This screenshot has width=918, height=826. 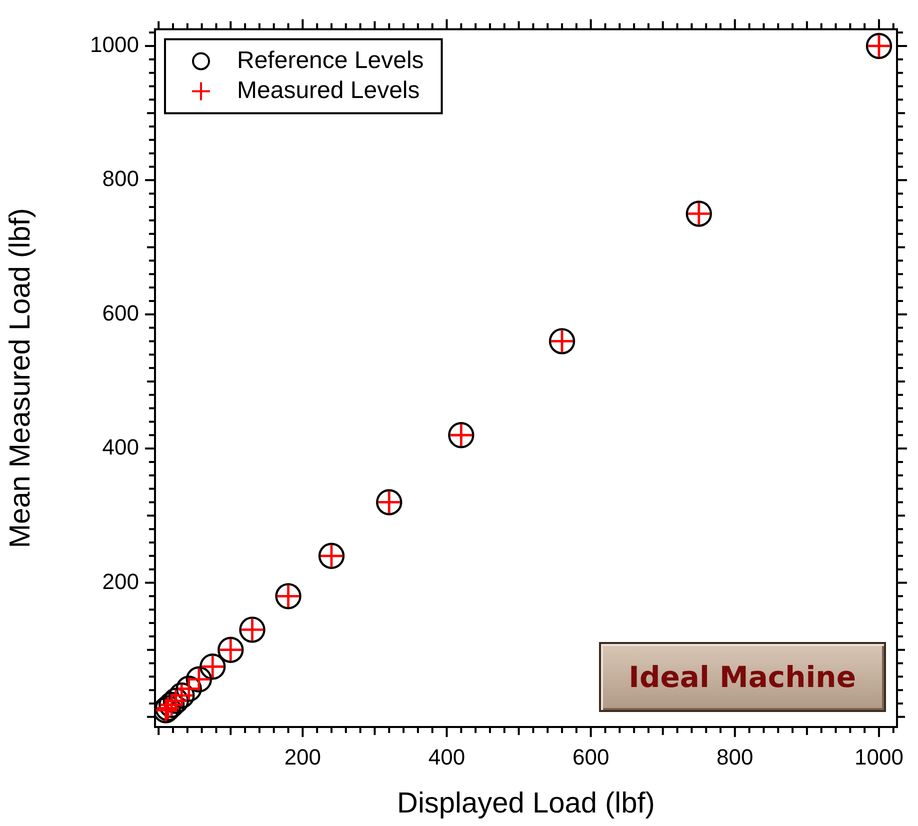 I want to click on y-tick-label: 600, so click(x=120, y=313).